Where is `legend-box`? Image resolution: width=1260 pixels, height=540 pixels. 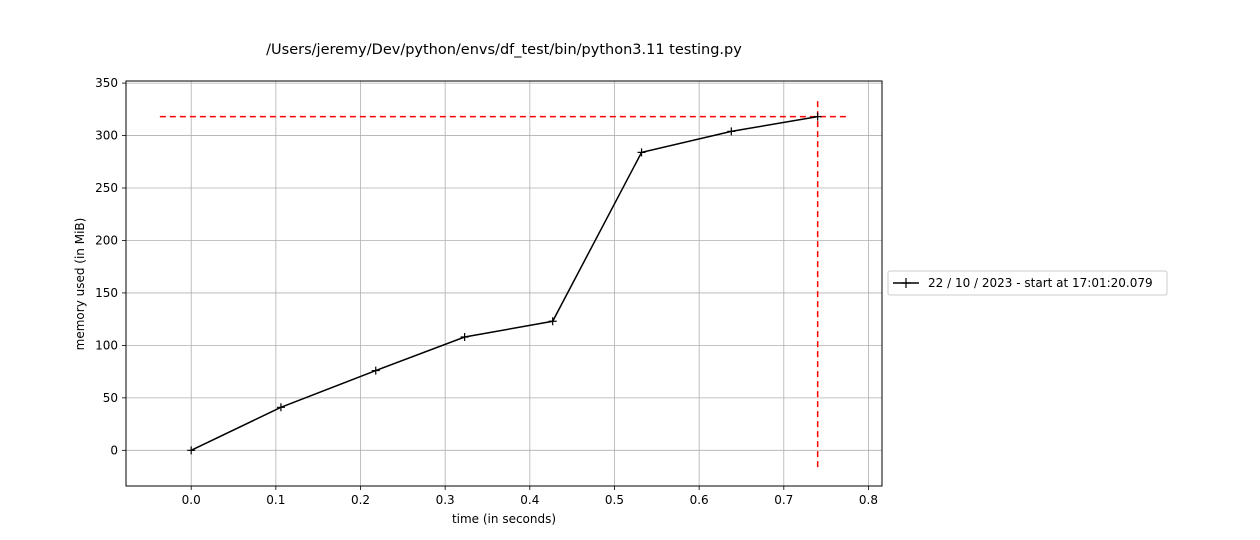
legend-box is located at coordinates (1027, 283).